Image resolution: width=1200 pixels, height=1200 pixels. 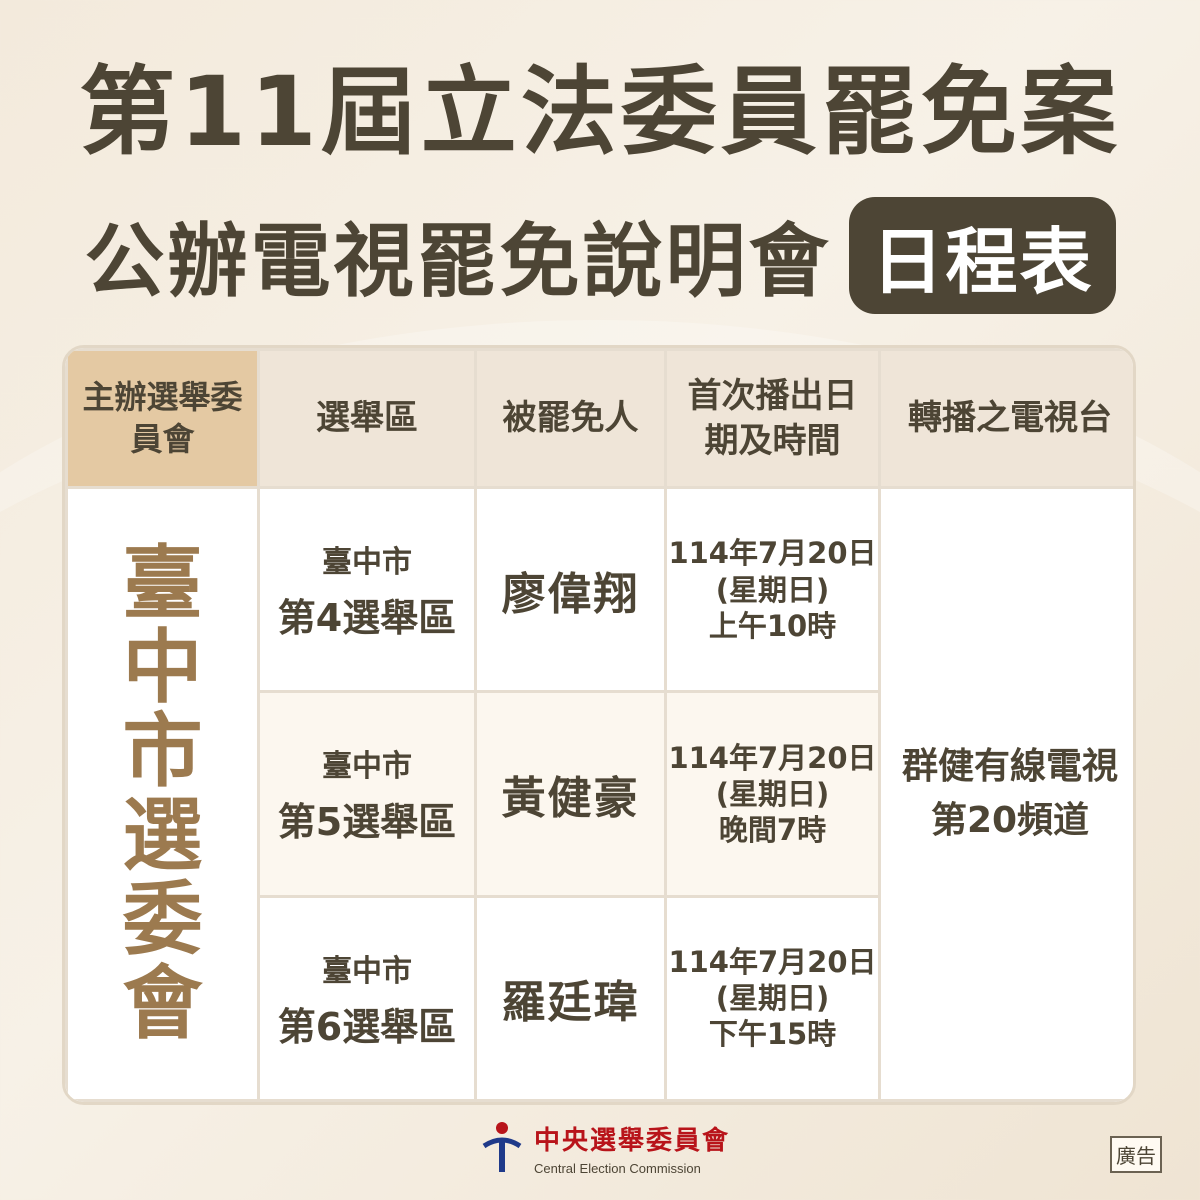 What do you see at coordinates (367, 418) in the screenshot?
I see `header-district: 選舉區` at bounding box center [367, 418].